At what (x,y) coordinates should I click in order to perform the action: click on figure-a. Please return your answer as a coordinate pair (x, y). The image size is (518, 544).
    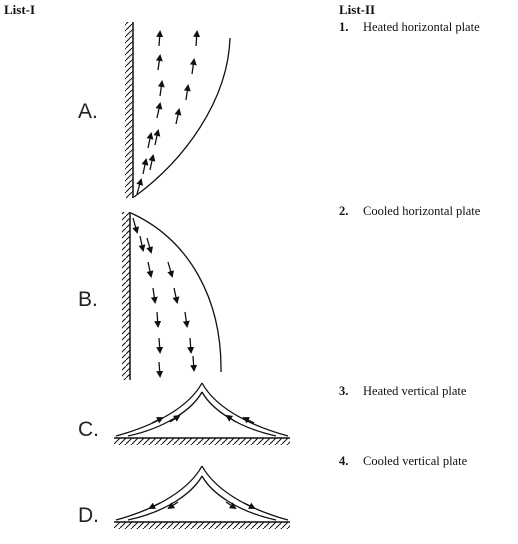
    Looking at the image, I should click on (178, 110).